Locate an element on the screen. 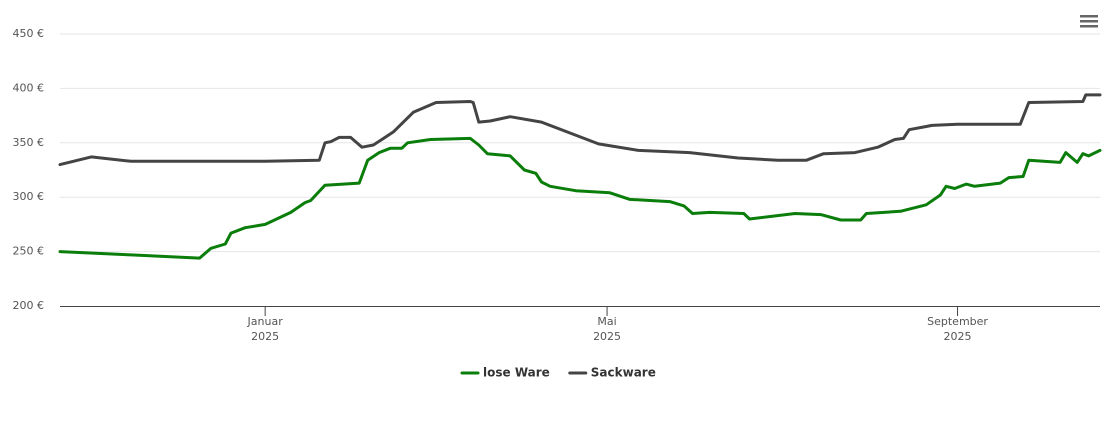  x-tick-label: Mai is located at coordinates (606, 321).